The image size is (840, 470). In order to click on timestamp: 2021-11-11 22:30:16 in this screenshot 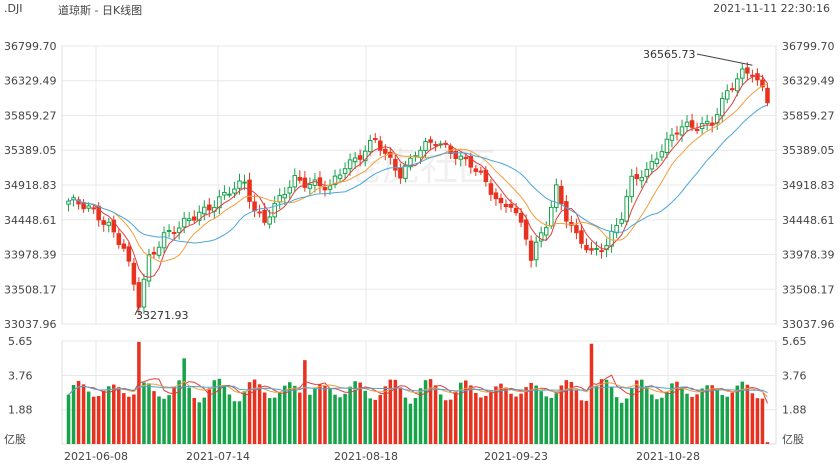, I will do `click(771, 8)`.